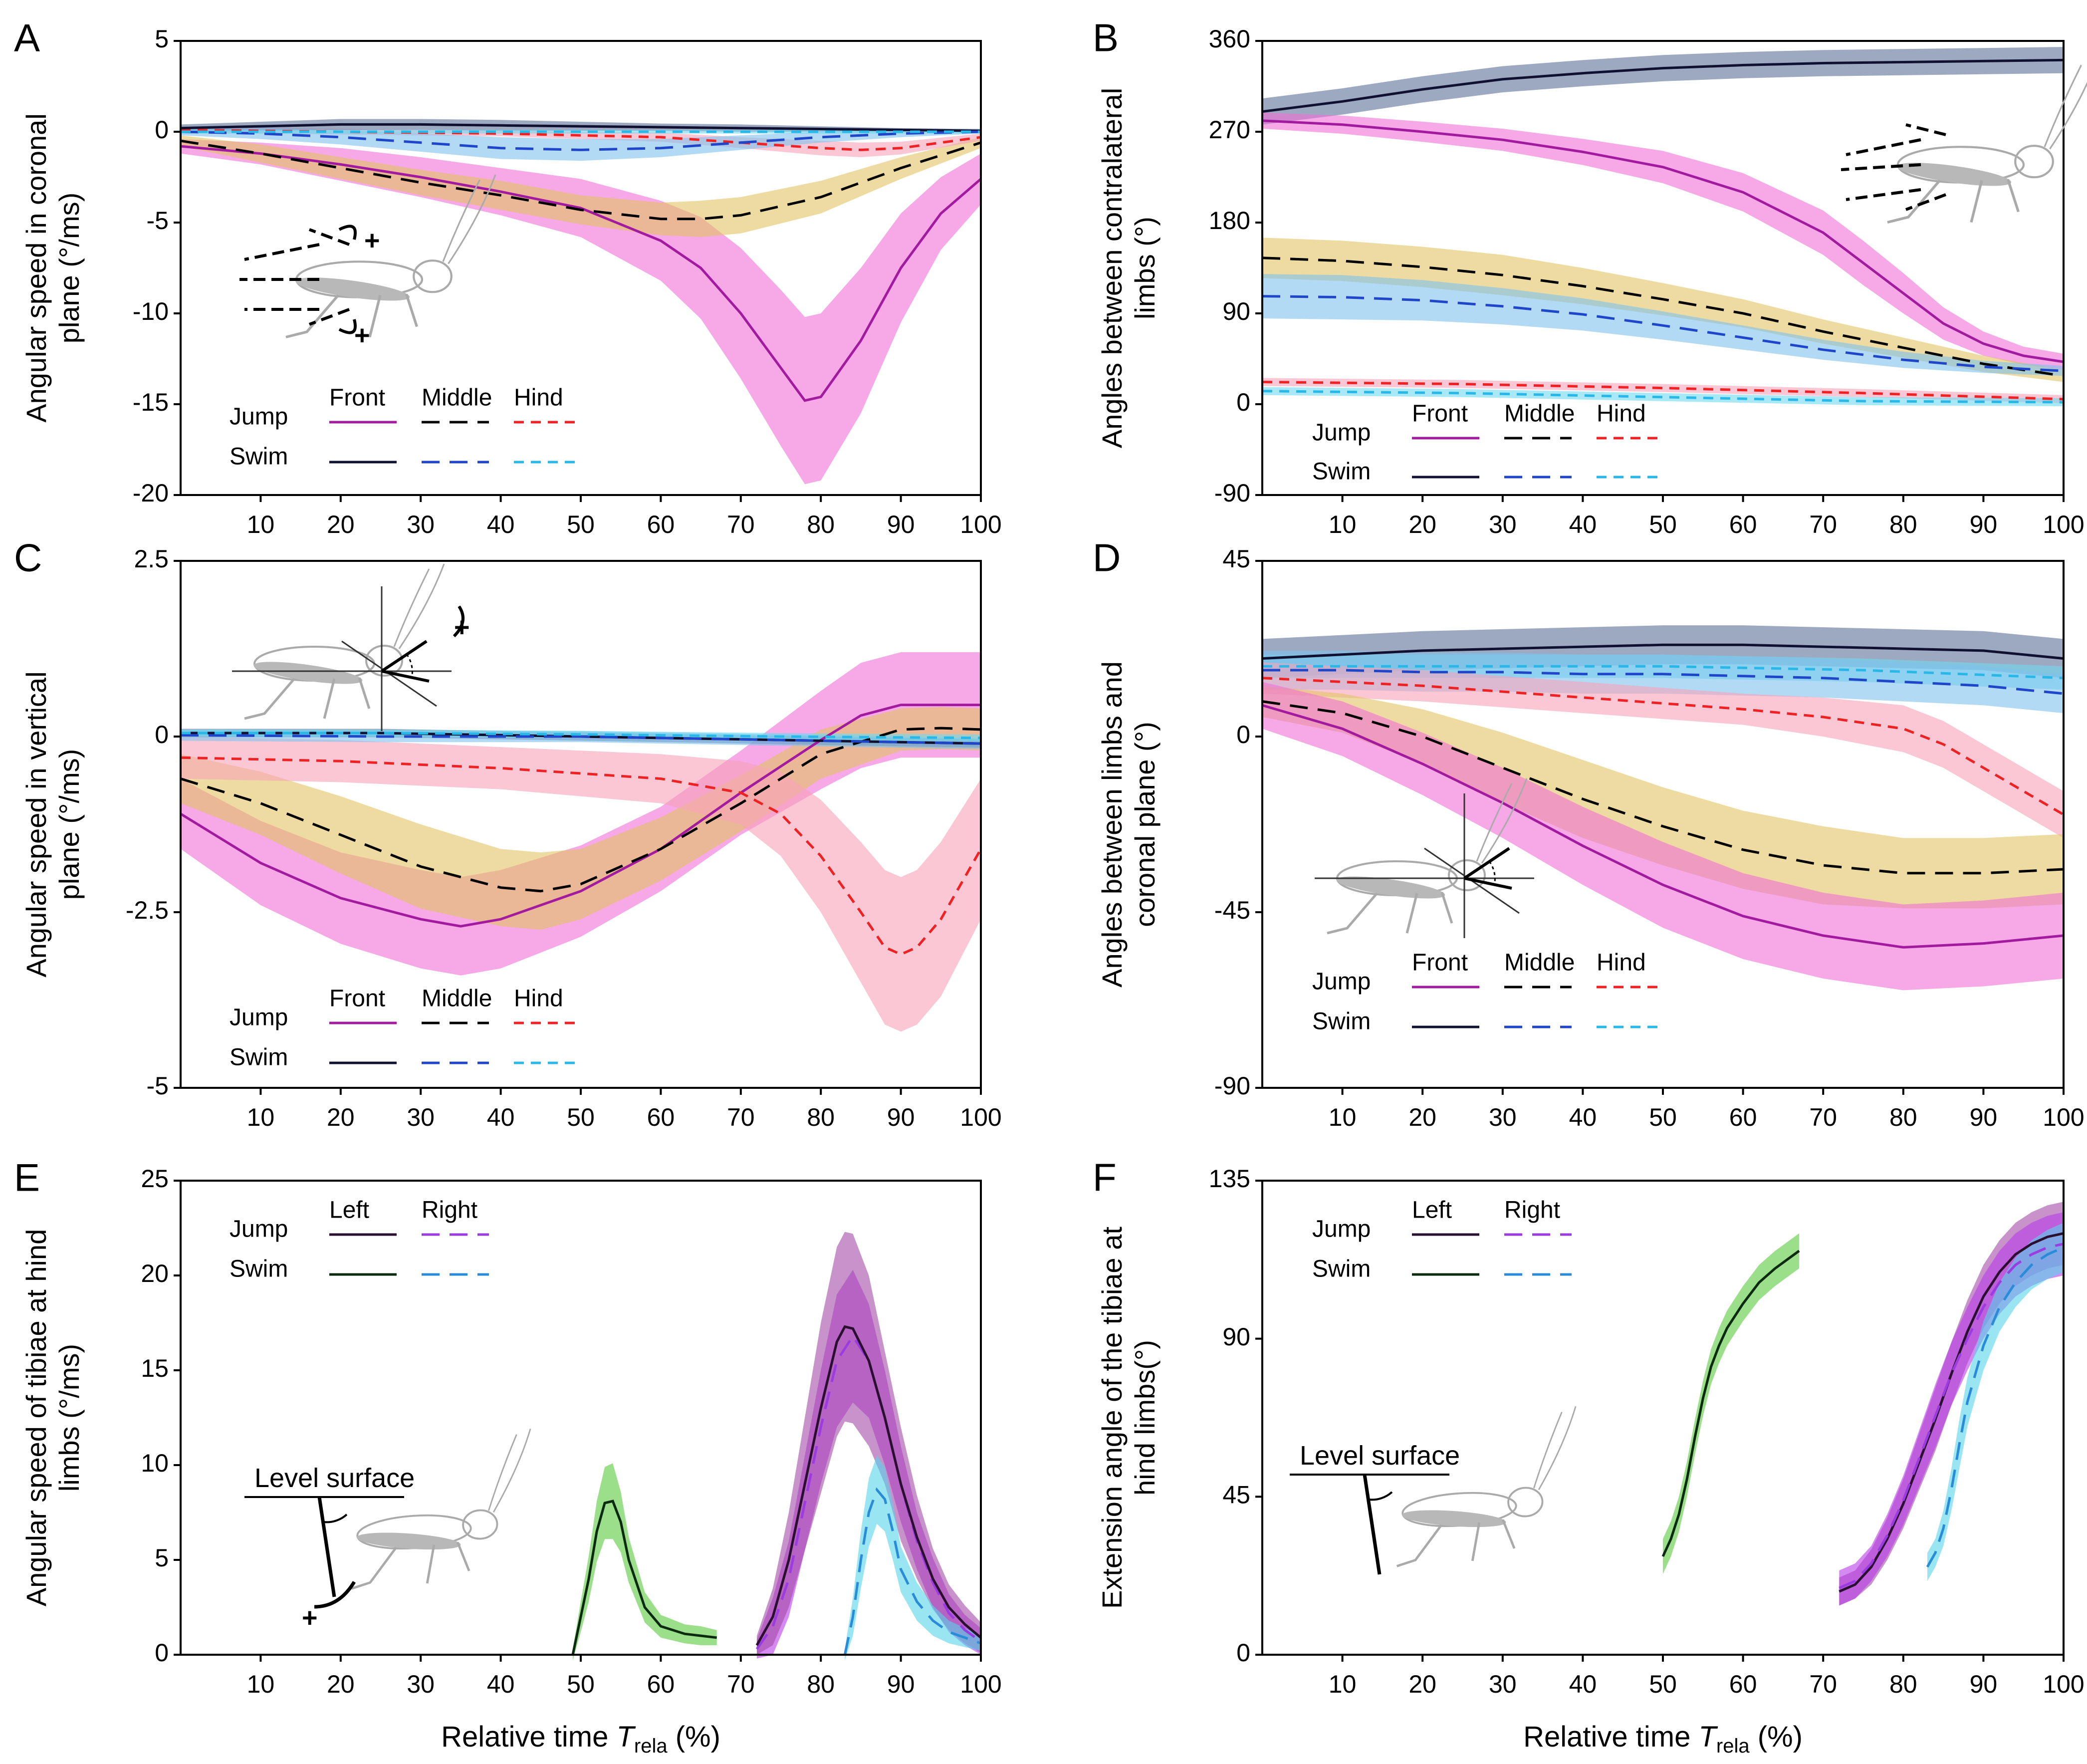  I want to click on y-tick-label: -10, so click(151, 311).